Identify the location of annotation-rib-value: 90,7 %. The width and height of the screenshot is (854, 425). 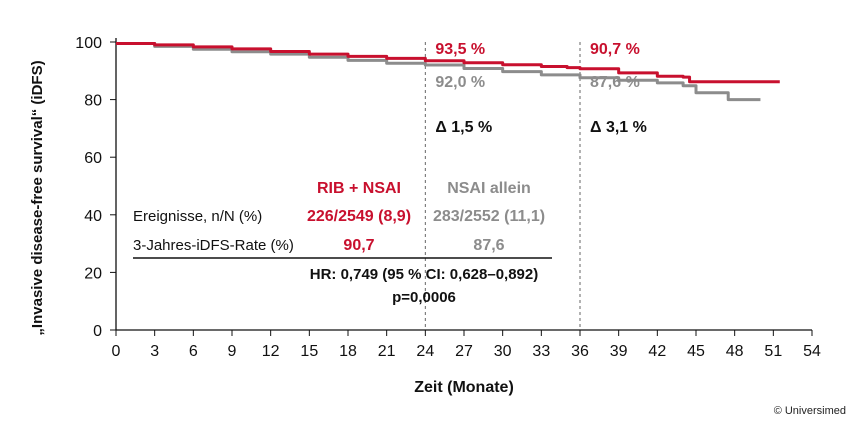
(615, 49).